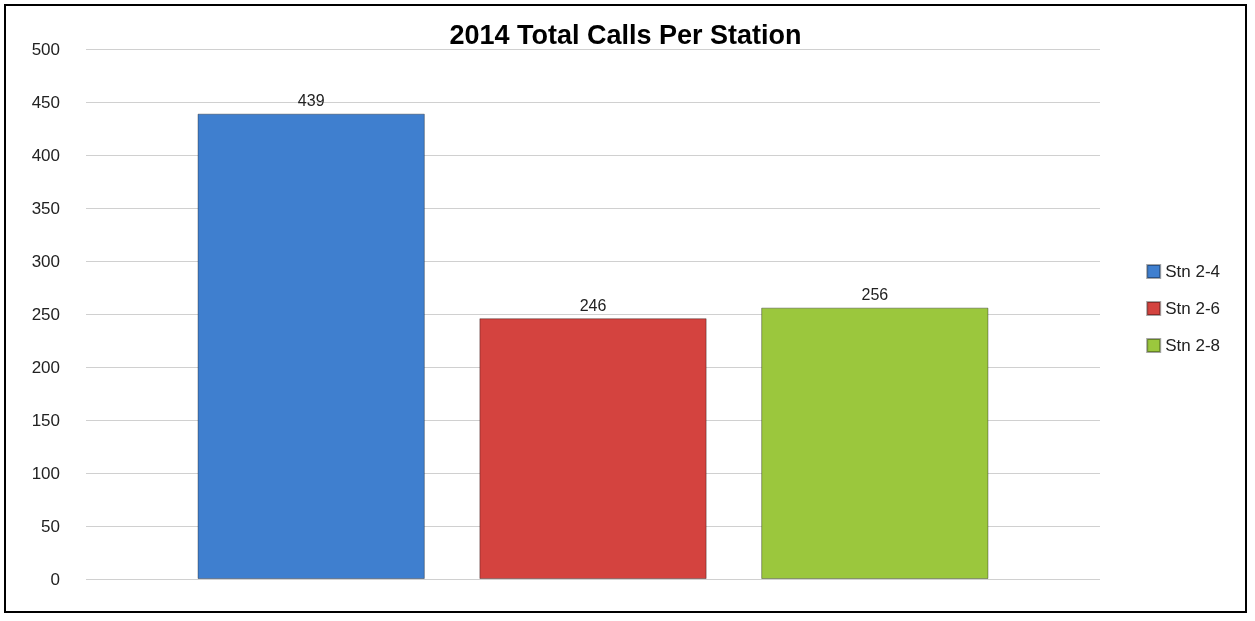 The height and width of the screenshot is (621, 1255). Describe the element at coordinates (45, 102) in the screenshot. I see `y-tick-label: 450` at that location.